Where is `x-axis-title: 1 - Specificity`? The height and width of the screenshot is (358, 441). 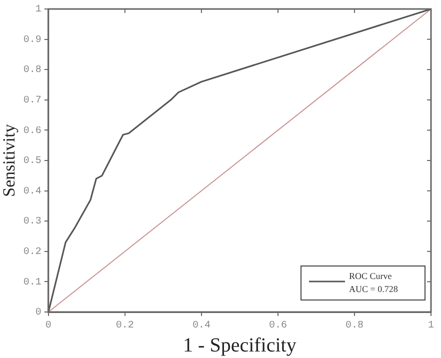
x-axis-title: 1 - Specificity is located at coordinates (239, 345).